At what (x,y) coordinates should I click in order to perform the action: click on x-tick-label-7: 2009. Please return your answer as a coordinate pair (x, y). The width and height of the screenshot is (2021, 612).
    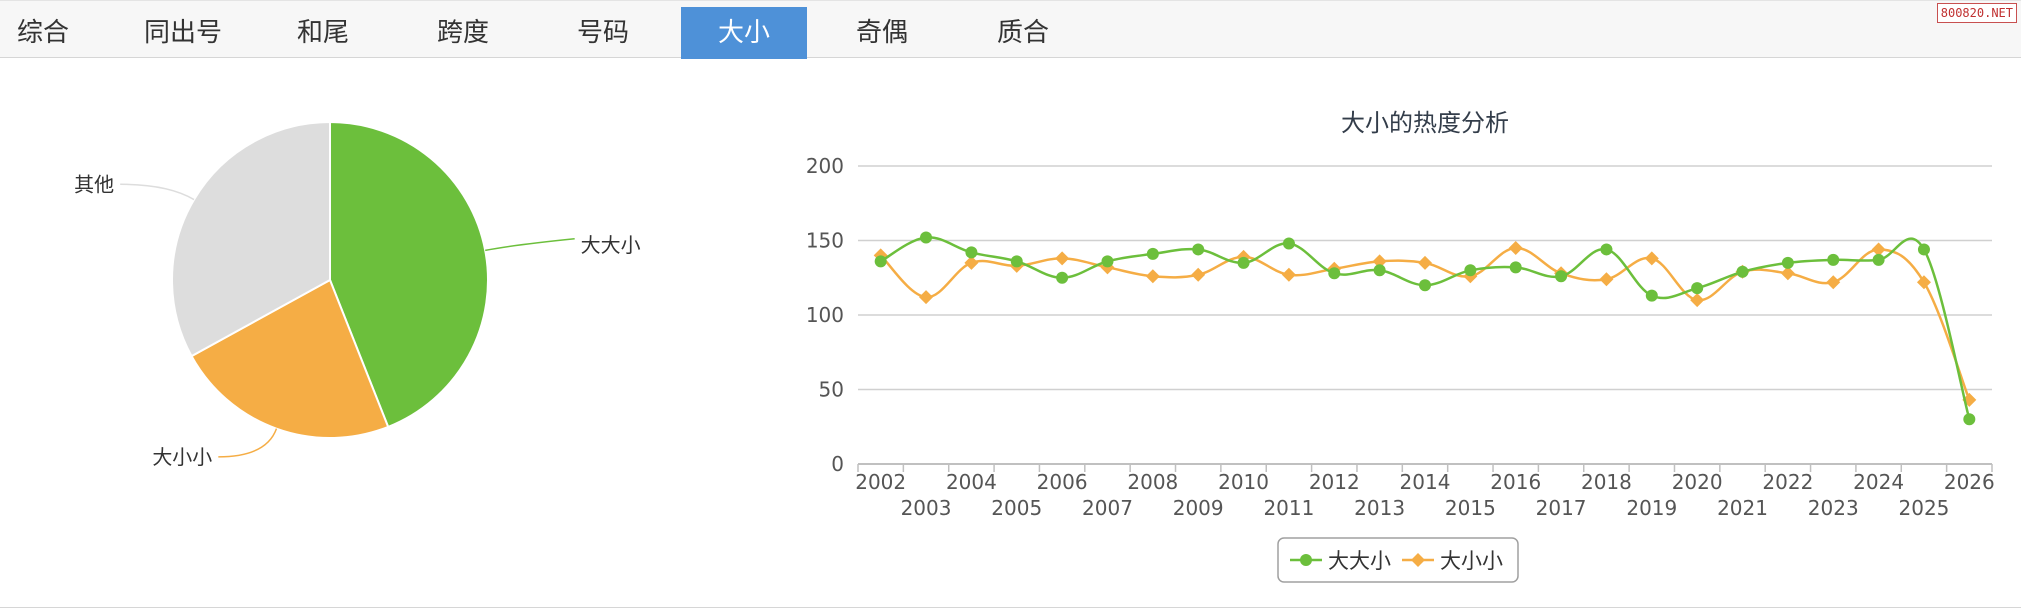
    Looking at the image, I should click on (1198, 508).